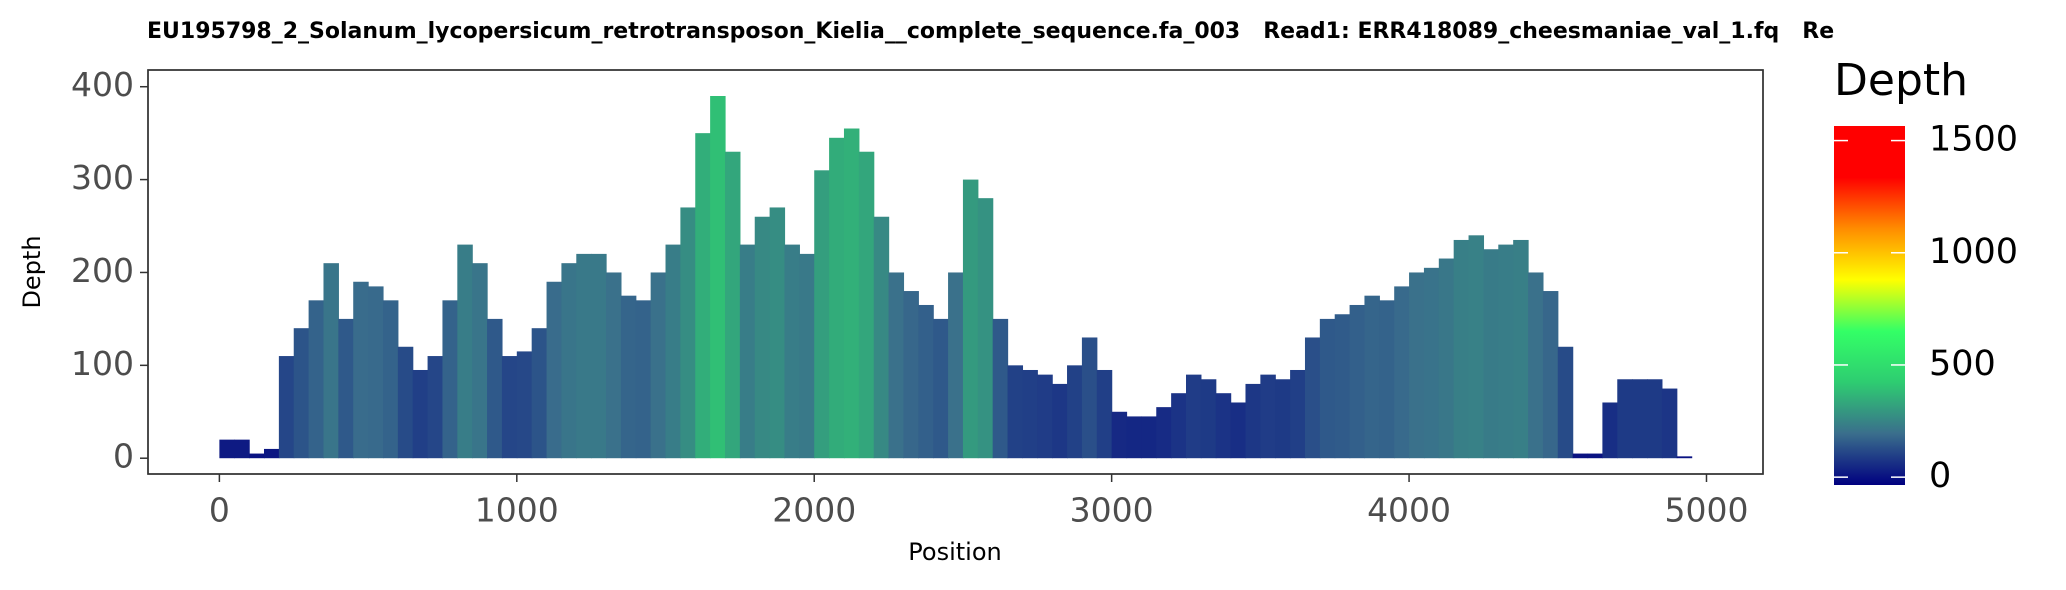 The width and height of the screenshot is (2066, 590). What do you see at coordinates (1962, 364) in the screenshot?
I see `colorbar-tick-label: 500` at bounding box center [1962, 364].